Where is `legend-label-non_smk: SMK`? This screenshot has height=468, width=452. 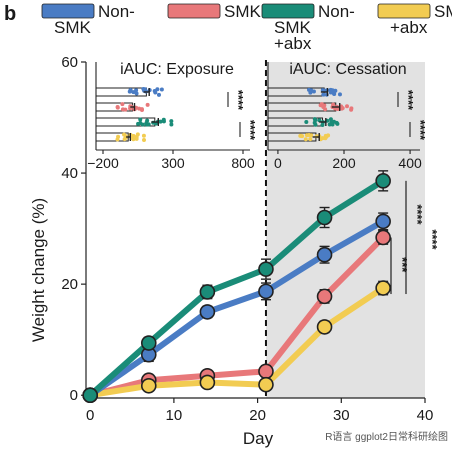 legend-label-non_smk: SMK is located at coordinates (73, 27).